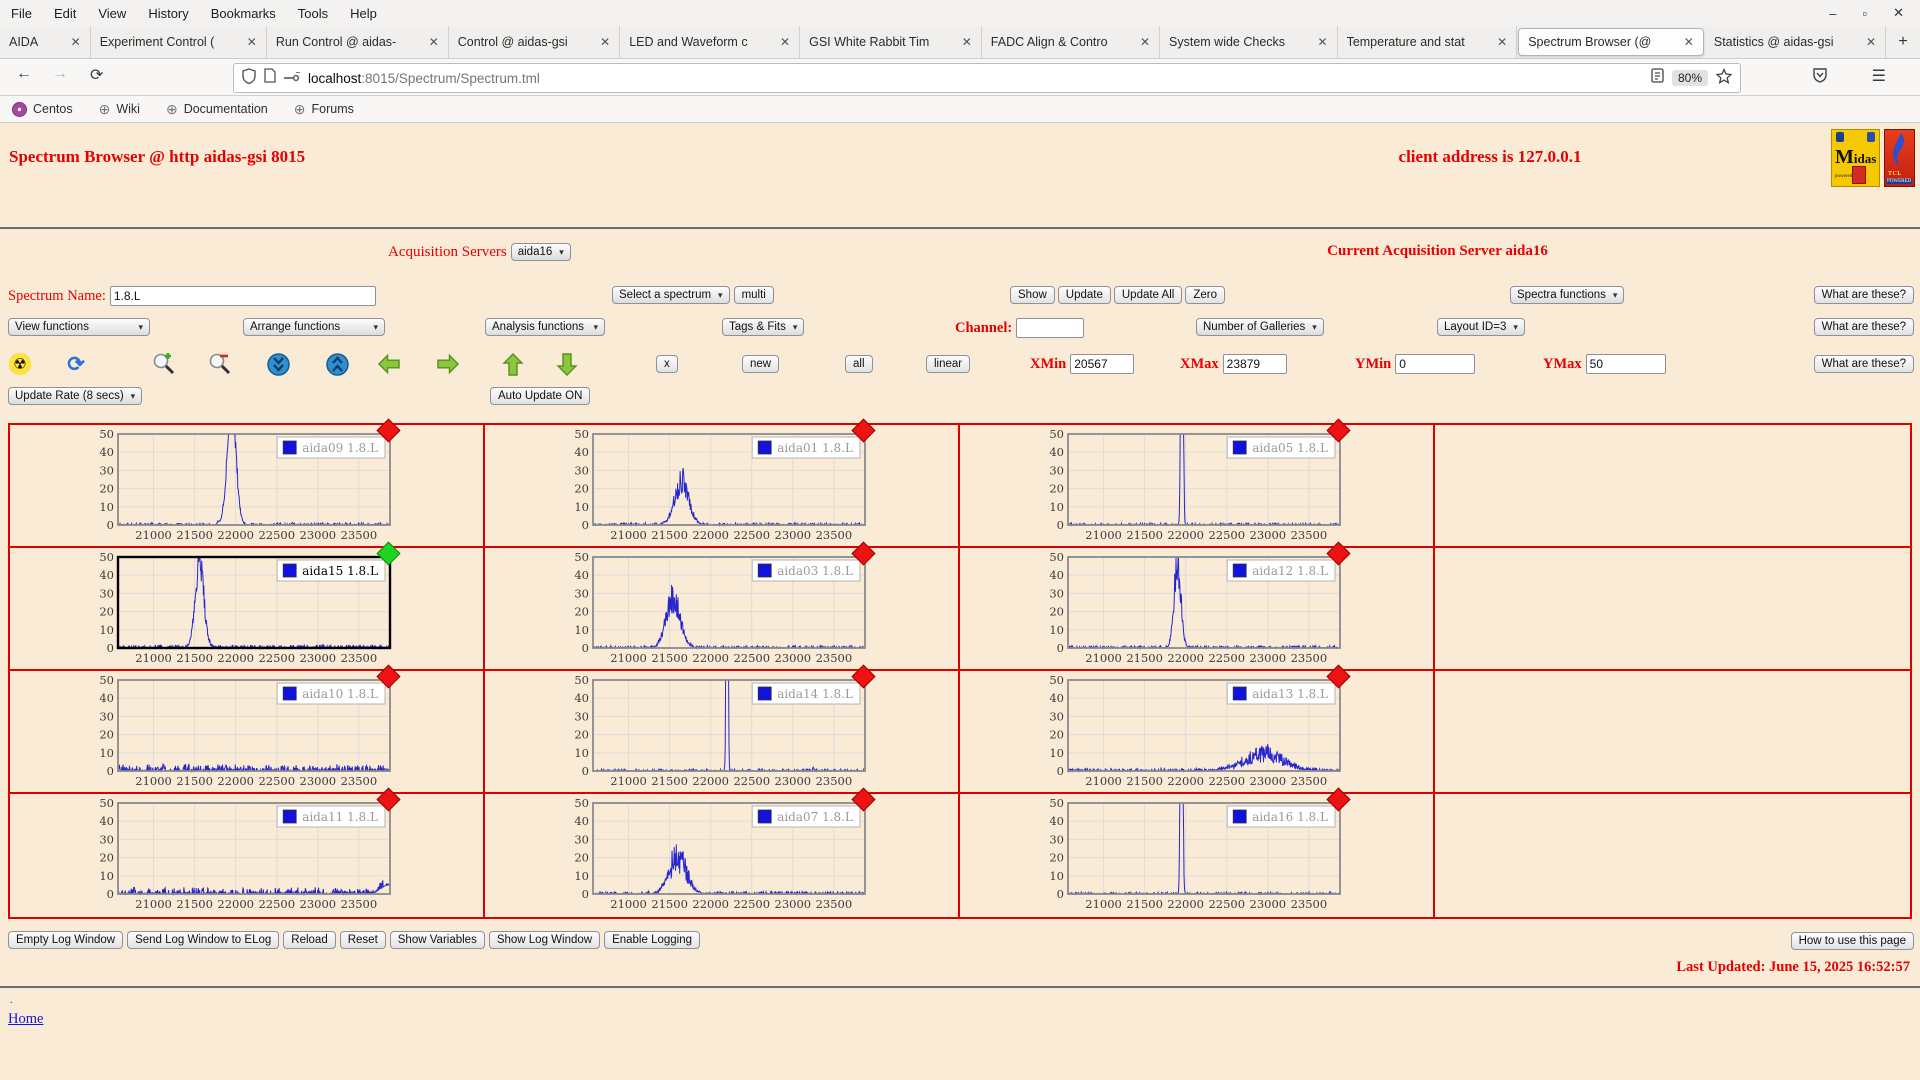 The height and width of the screenshot is (1080, 1920). I want to click on pan-right-icon, so click(448, 364).